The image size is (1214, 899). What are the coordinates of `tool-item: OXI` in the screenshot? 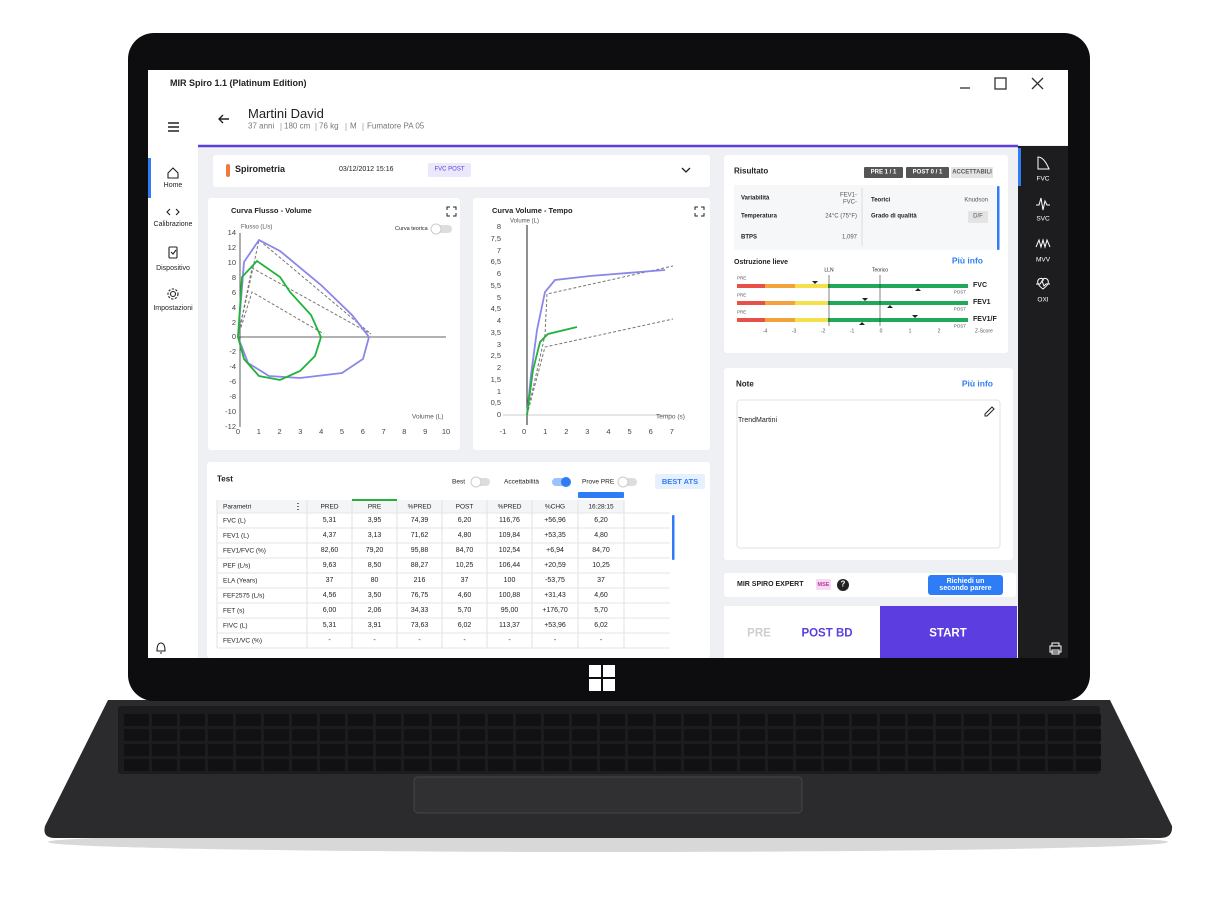 It's located at (1043, 300).